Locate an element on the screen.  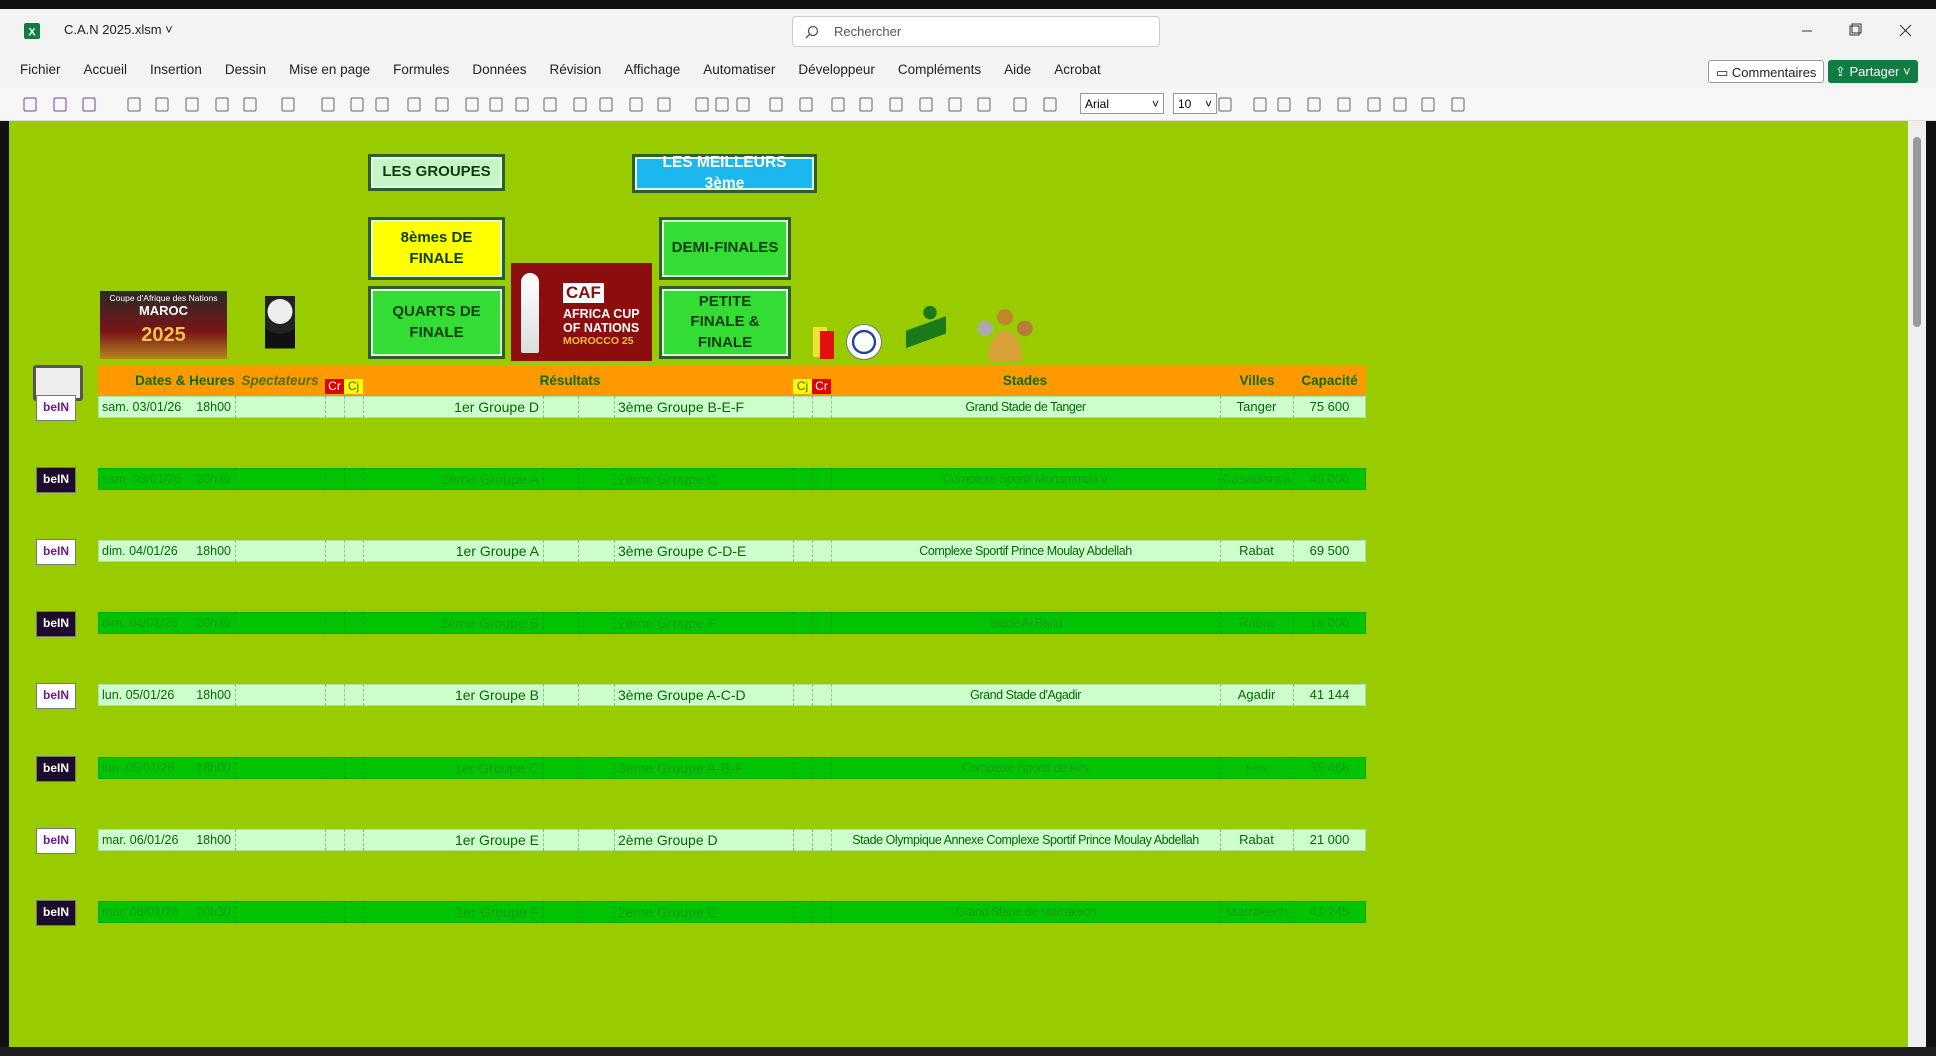
cell-capacity: 41 144 is located at coordinates (1329, 695).